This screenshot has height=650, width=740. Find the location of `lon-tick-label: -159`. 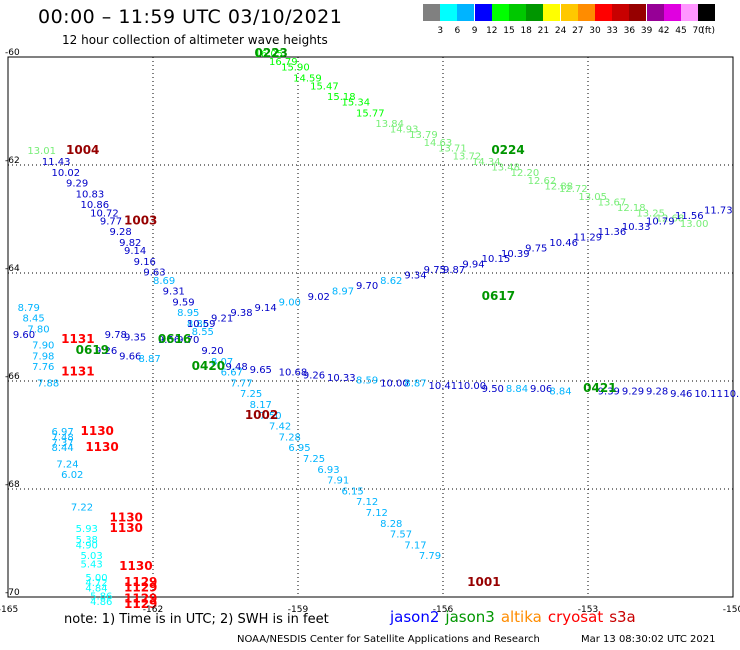

lon-tick-label: -159 is located at coordinates (298, 610).